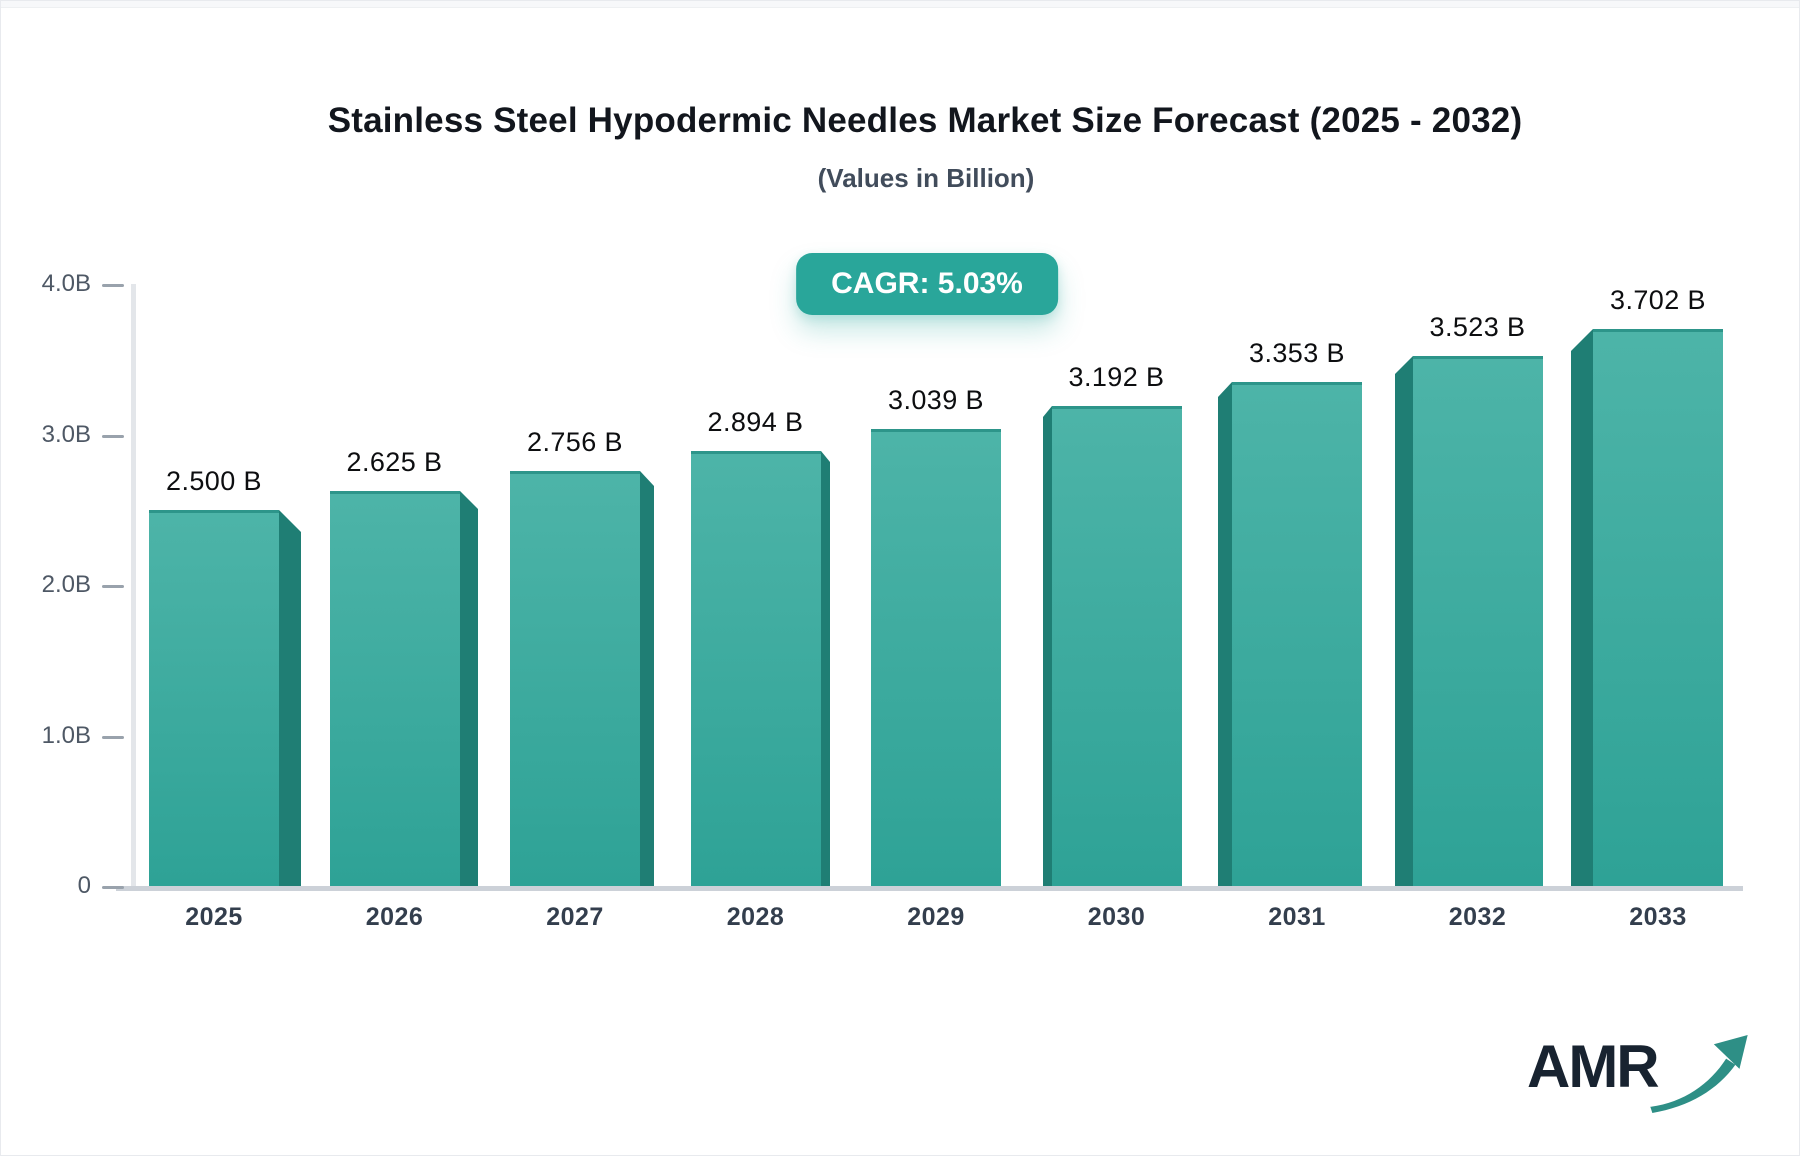  I want to click on x-axis-line, so click(929, 888).